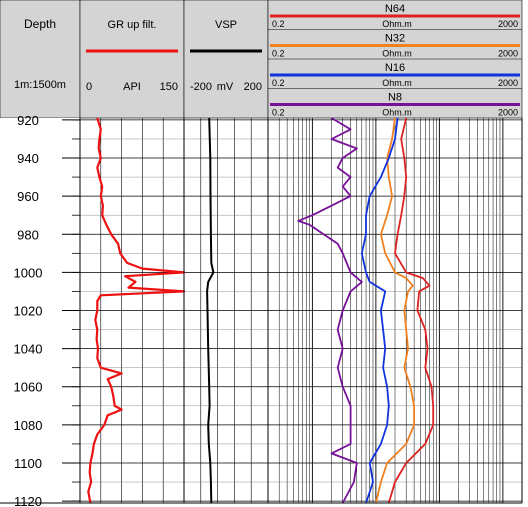  I want to click on res-curve-n64, so click(411, 310).